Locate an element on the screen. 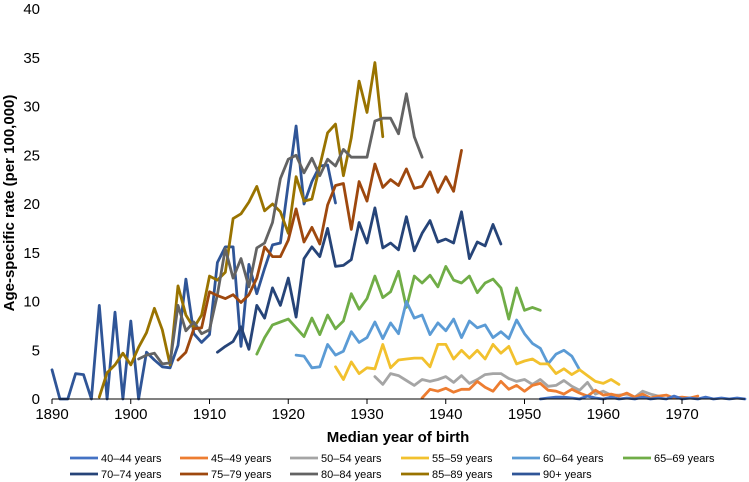  series-line-55-59-years is located at coordinates (477, 364).